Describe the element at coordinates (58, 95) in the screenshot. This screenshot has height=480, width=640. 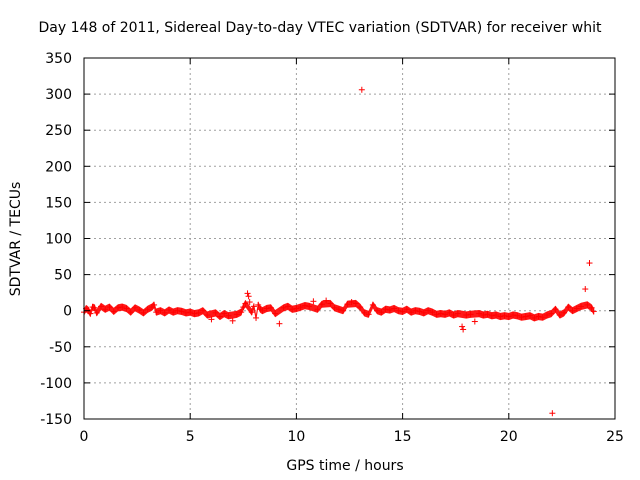
I see `y-tick-label: 300` at that location.